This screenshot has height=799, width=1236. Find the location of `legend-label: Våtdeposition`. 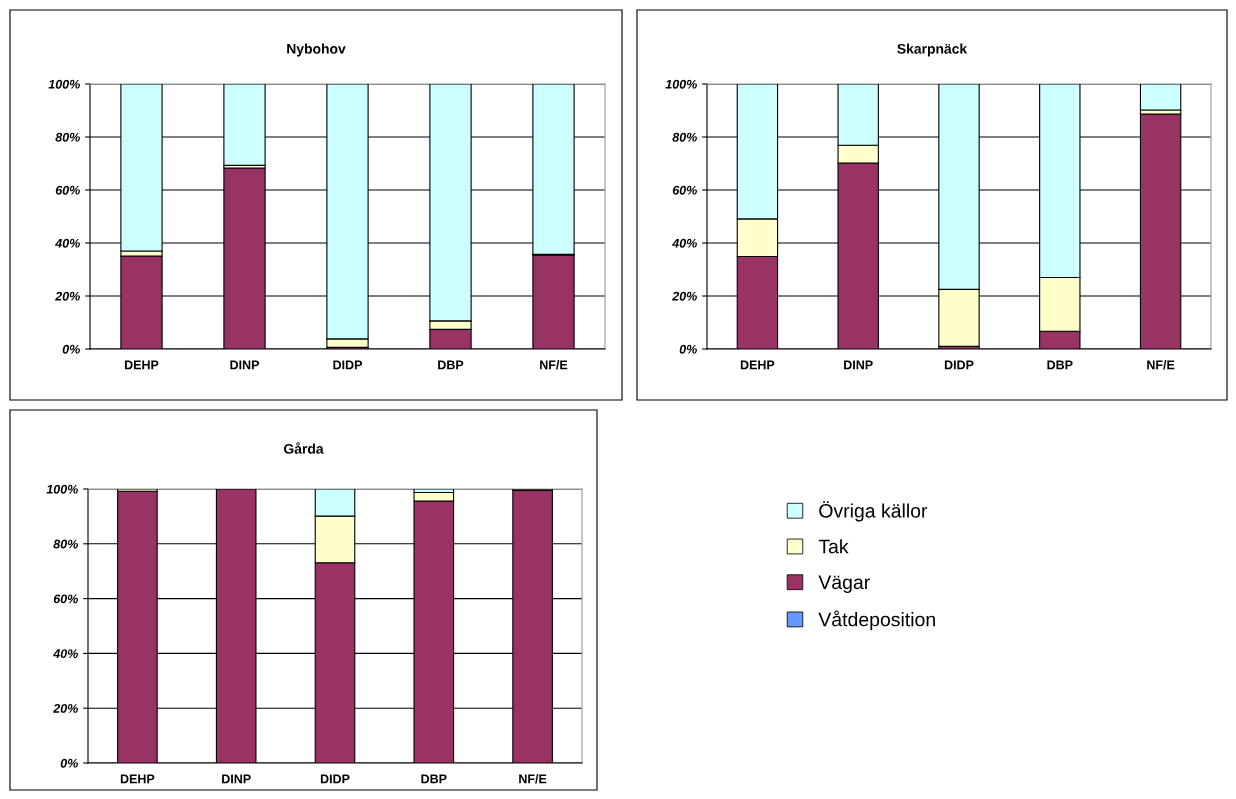

legend-label: Våtdeposition is located at coordinates (876, 620).